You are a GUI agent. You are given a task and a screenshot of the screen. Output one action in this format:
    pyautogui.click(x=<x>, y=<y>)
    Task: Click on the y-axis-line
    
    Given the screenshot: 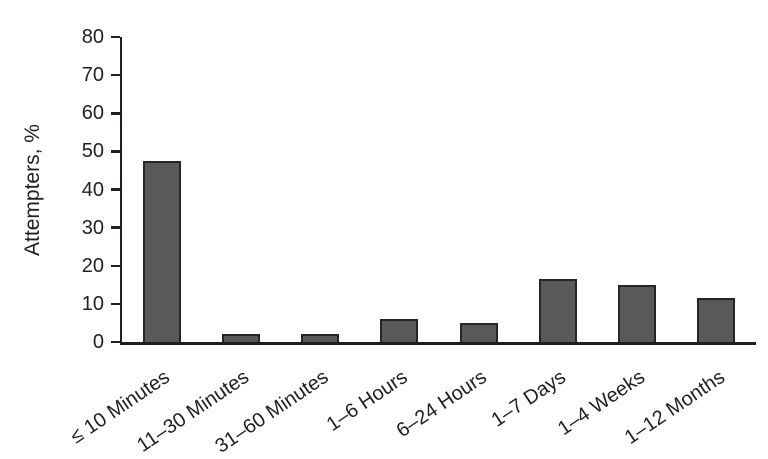 What is the action you would take?
    pyautogui.click(x=120, y=191)
    